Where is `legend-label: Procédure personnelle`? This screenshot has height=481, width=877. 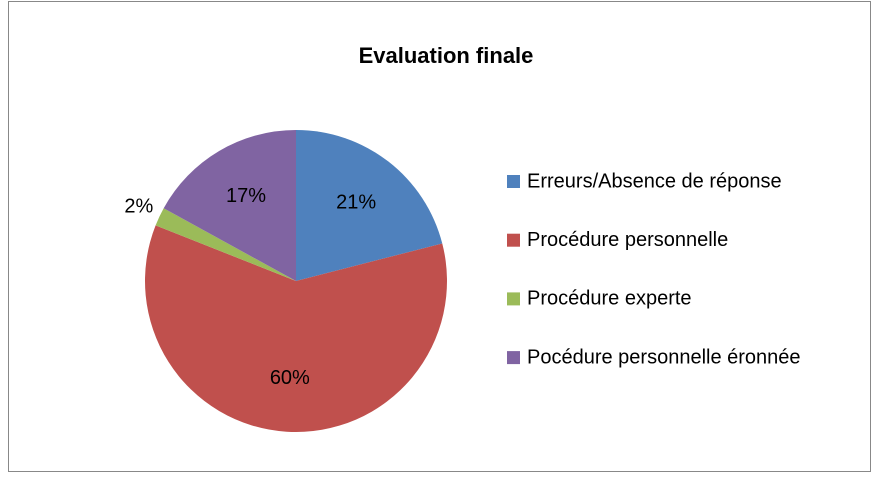
legend-label: Procédure personnelle is located at coordinates (627, 240).